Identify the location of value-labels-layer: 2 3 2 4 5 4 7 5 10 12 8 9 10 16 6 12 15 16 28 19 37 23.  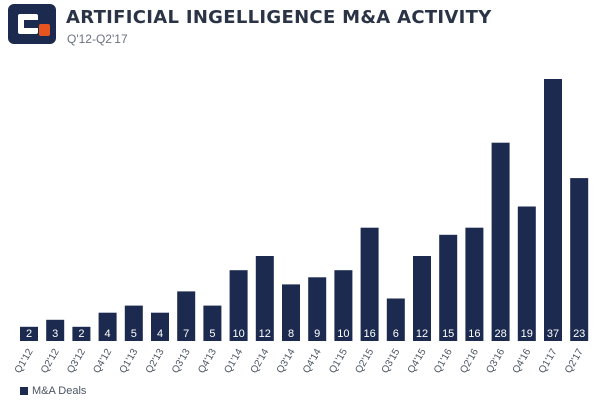
(305, 334).